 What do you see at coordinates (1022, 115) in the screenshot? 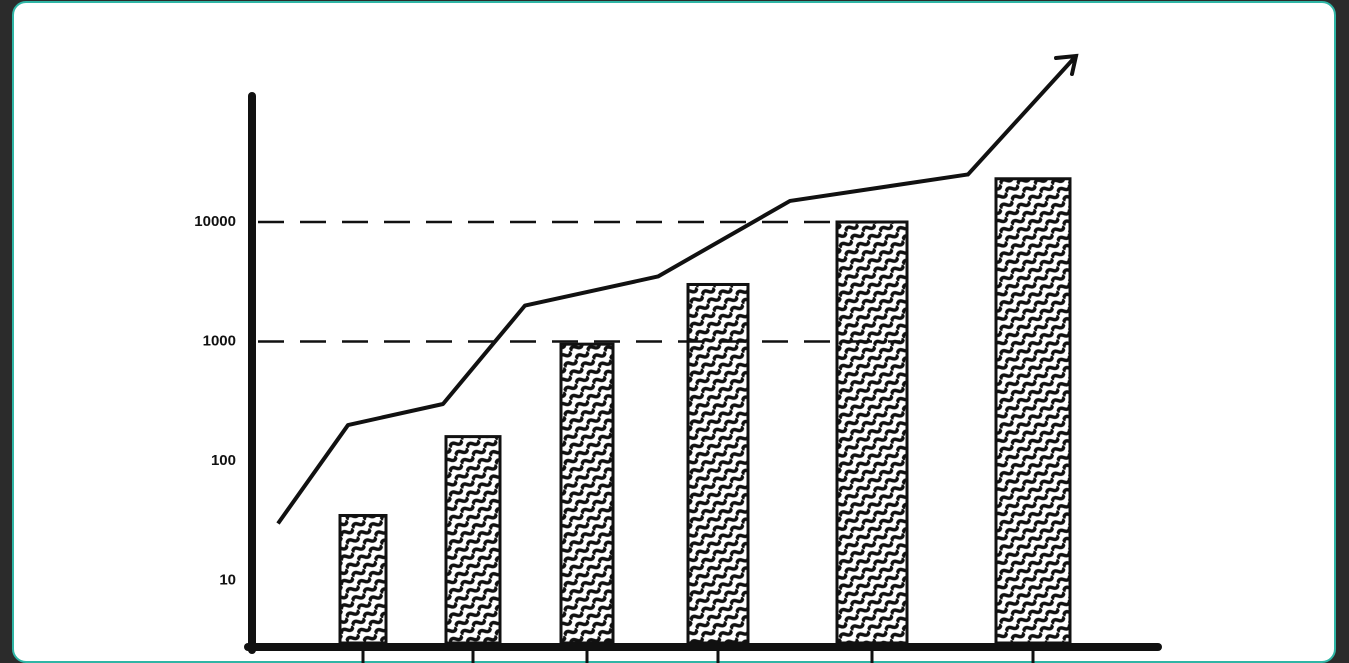
I see `trend-arrow` at bounding box center [1022, 115].